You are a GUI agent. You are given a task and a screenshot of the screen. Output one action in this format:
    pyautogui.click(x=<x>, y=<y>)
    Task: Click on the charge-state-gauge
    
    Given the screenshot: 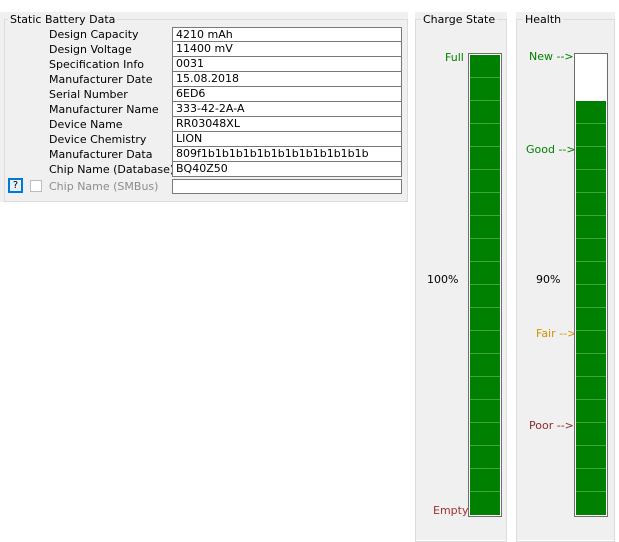 What is the action you would take?
    pyautogui.click(x=485, y=285)
    